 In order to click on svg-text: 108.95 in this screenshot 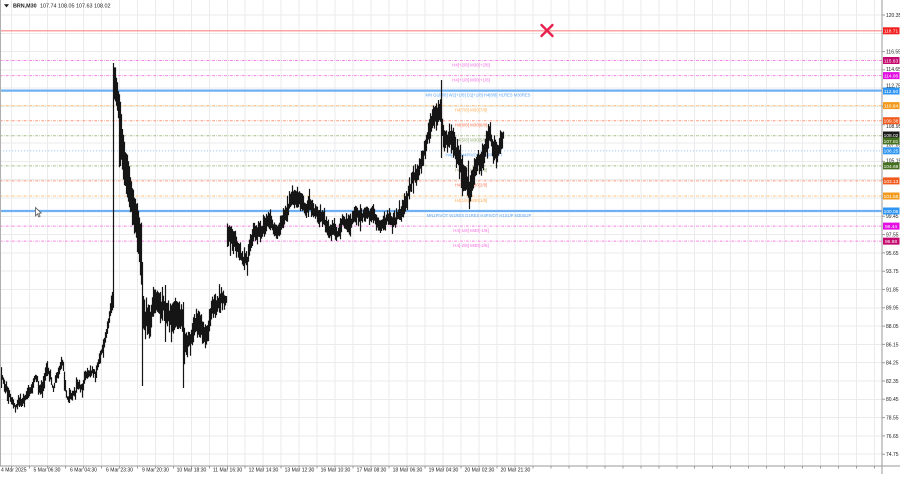, I will do `click(893, 127)`.